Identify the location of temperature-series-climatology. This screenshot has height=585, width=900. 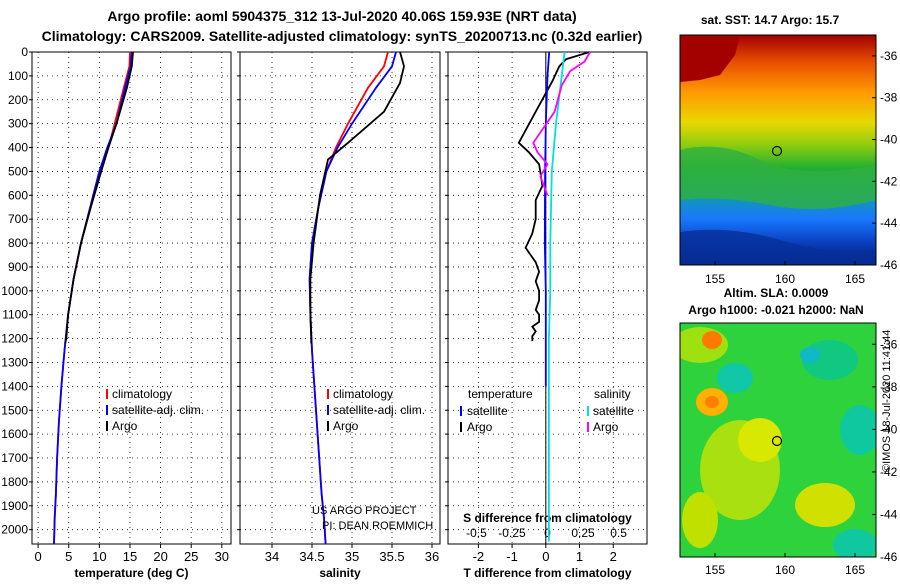
(92, 298).